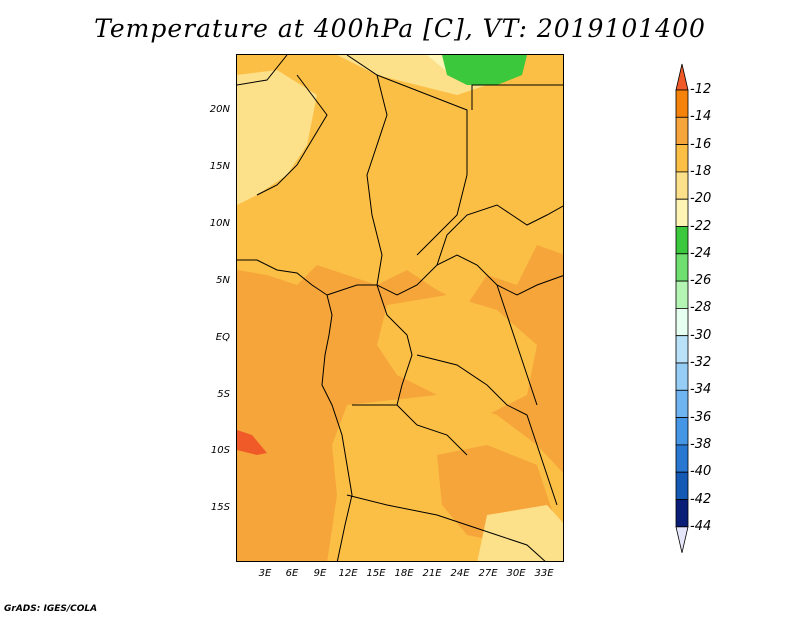 The height and width of the screenshot is (618, 800). Describe the element at coordinates (701, 144) in the screenshot. I see `colorbar-label: -16` at that location.